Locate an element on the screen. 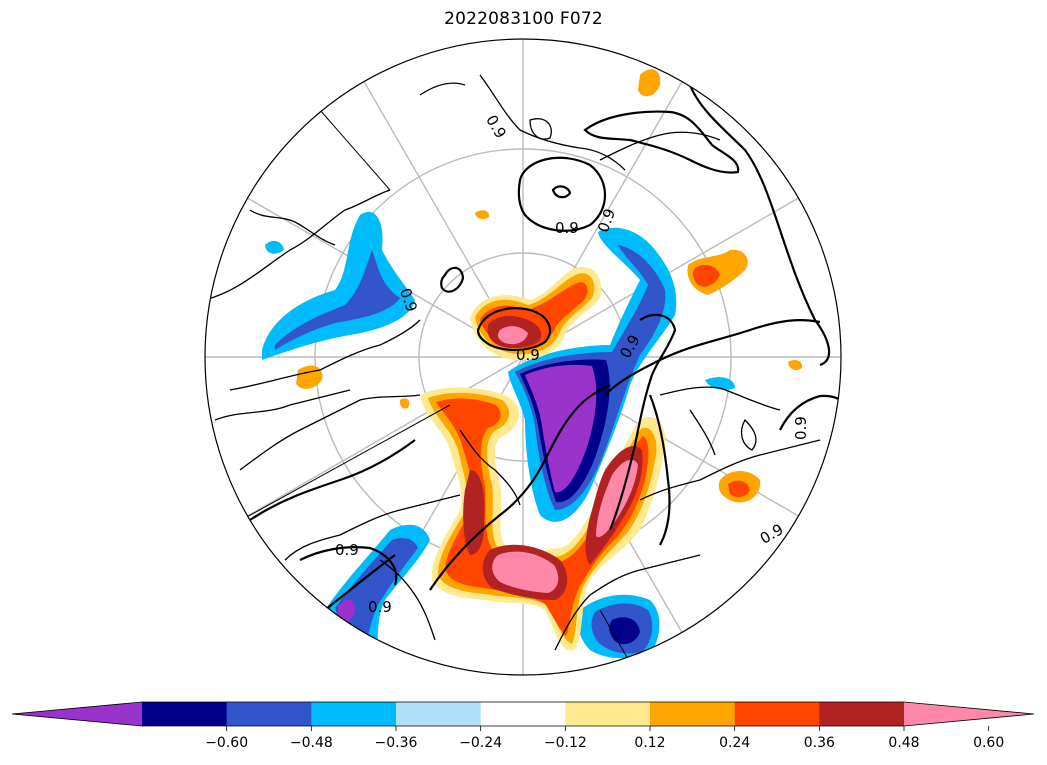  colorbar-extend-min is located at coordinates (77, 714).